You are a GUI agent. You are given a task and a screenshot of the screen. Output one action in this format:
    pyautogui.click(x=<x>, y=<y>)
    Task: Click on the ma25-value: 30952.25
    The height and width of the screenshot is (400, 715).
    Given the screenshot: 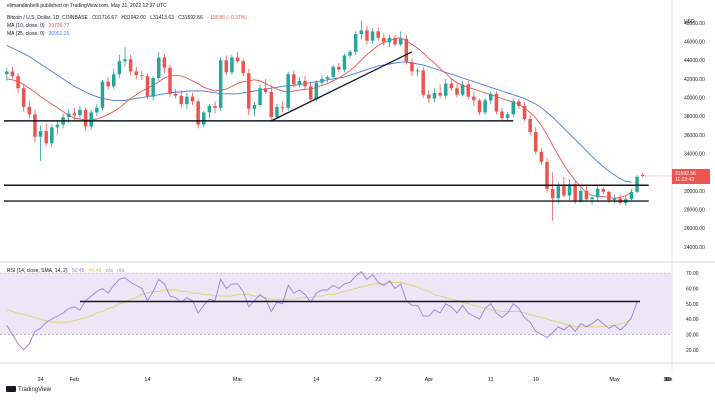 What is the action you would take?
    pyautogui.click(x=59, y=34)
    